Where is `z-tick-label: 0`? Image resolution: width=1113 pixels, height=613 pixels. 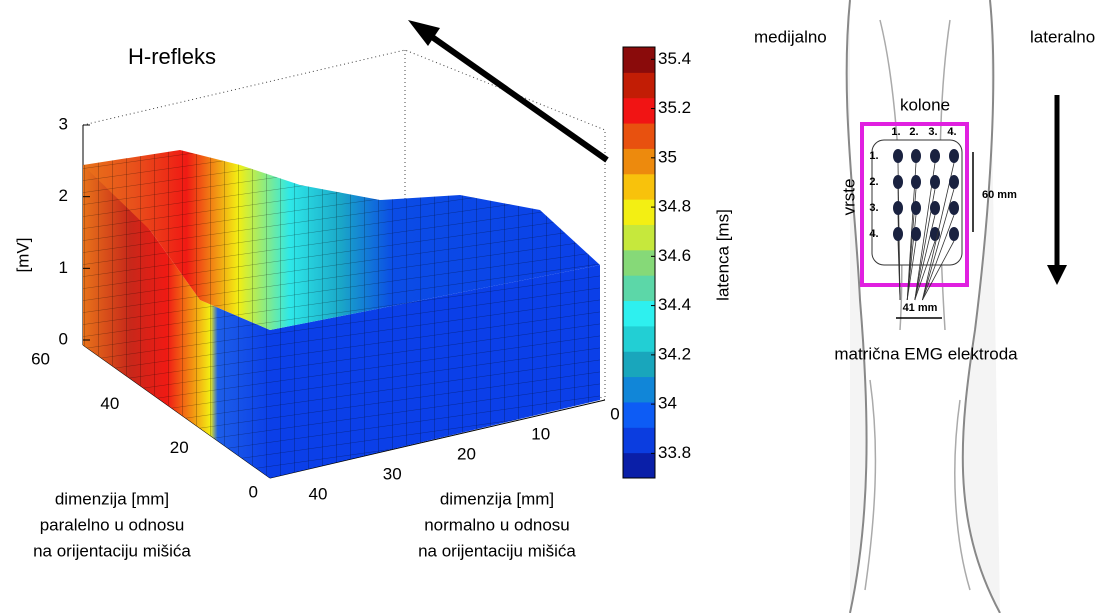 z-tick-label: 0 is located at coordinates (63, 338).